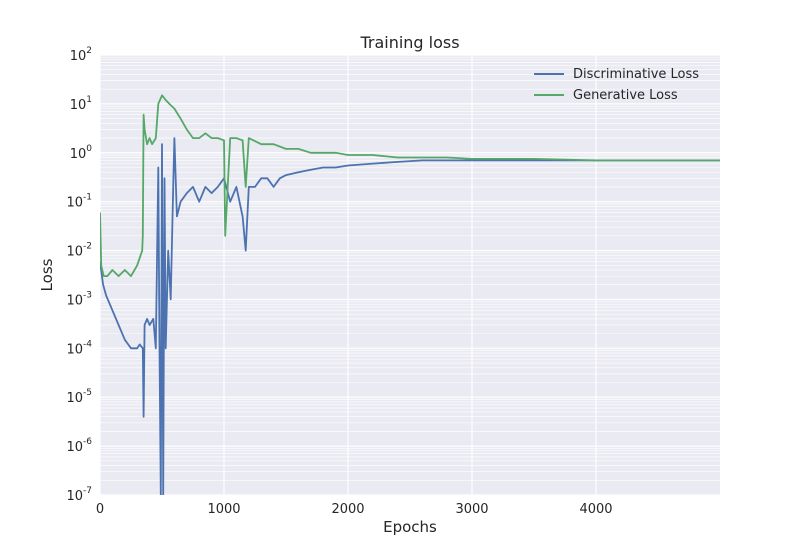 The height and width of the screenshot is (555, 800). I want to click on y-tick-label: 10⁻⁶, so click(79, 446).